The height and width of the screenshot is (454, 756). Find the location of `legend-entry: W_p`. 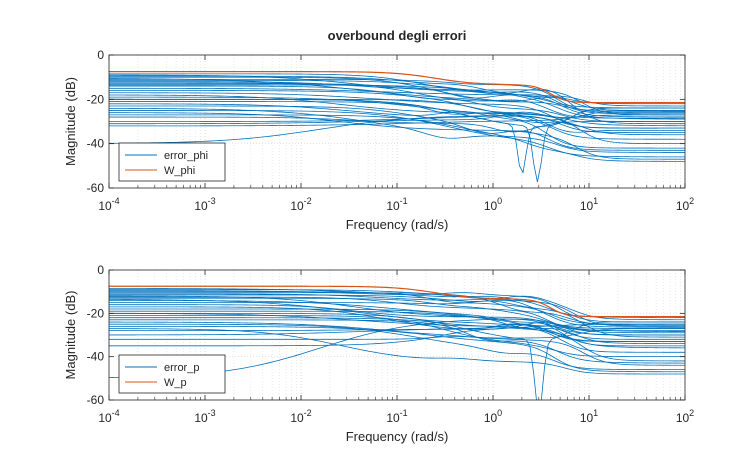

legend-entry: W_p is located at coordinates (175, 383).